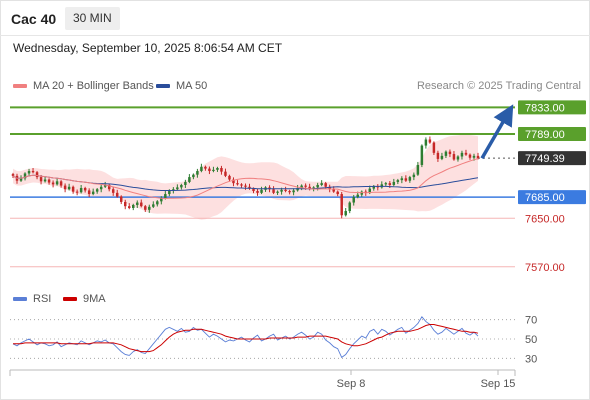 The width and height of the screenshot is (590, 400). I want to click on rsi-line, so click(245, 337).